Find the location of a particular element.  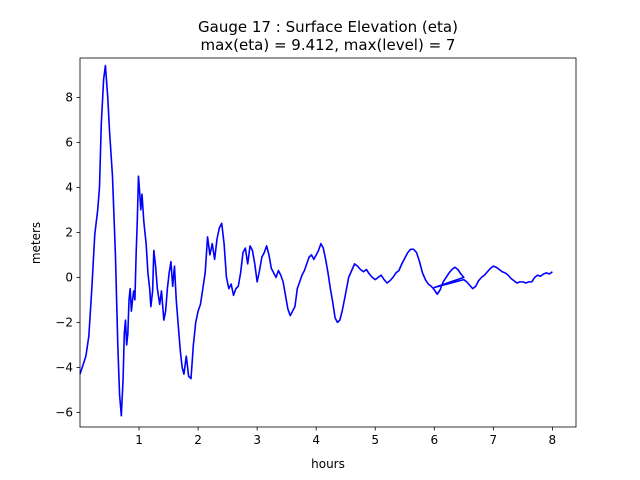

x-tick-label: 1 is located at coordinates (139, 440).